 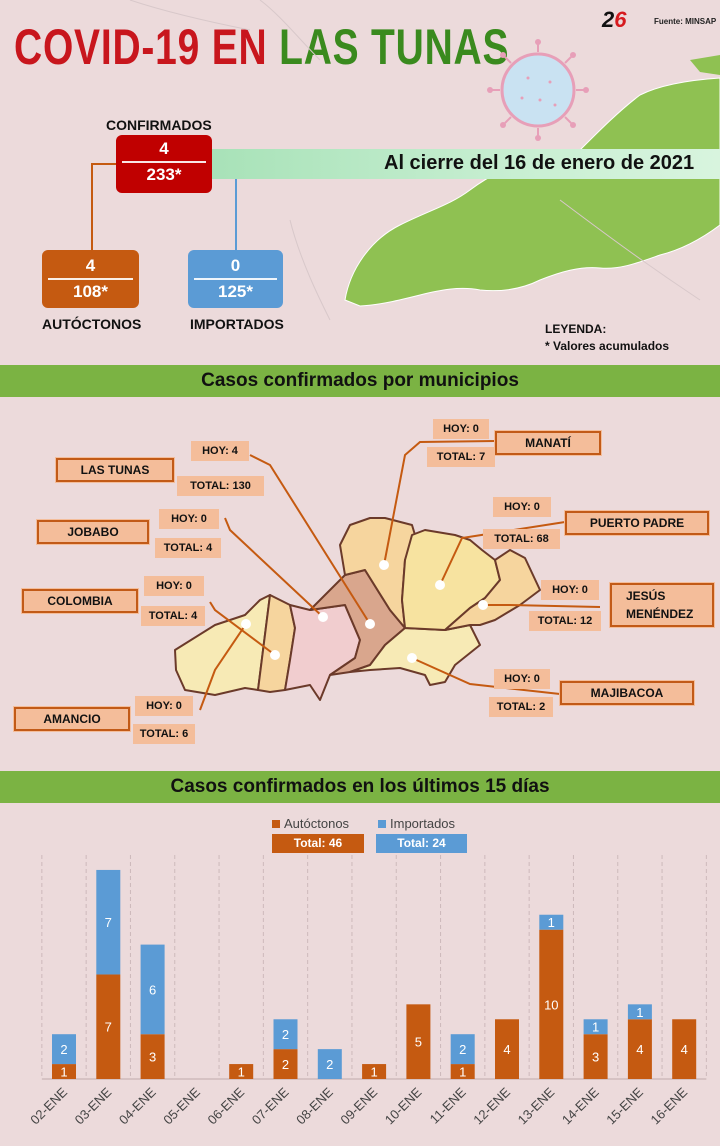 I want to click on muni-majibacoa-name: MAJIBACOA, so click(x=627, y=693).